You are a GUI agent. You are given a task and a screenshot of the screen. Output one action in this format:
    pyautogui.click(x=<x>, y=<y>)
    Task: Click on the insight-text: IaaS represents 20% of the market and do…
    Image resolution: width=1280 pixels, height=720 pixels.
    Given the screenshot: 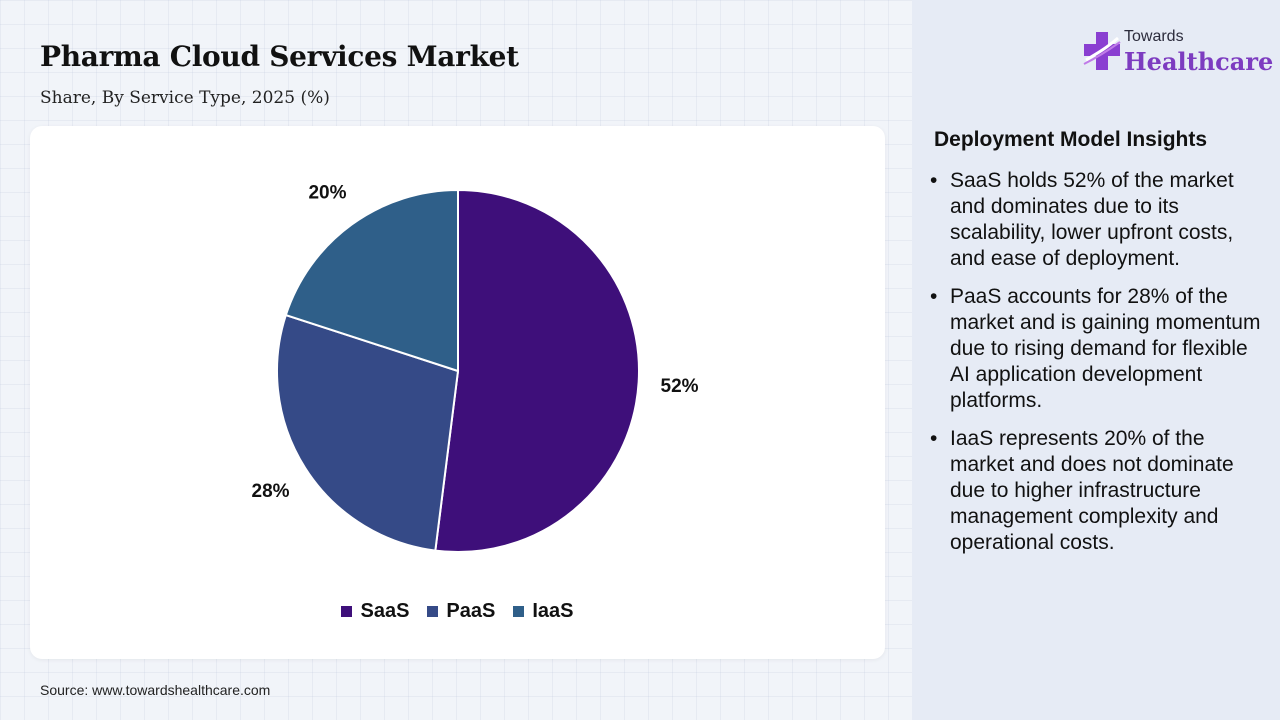 What is the action you would take?
    pyautogui.click(x=1092, y=490)
    